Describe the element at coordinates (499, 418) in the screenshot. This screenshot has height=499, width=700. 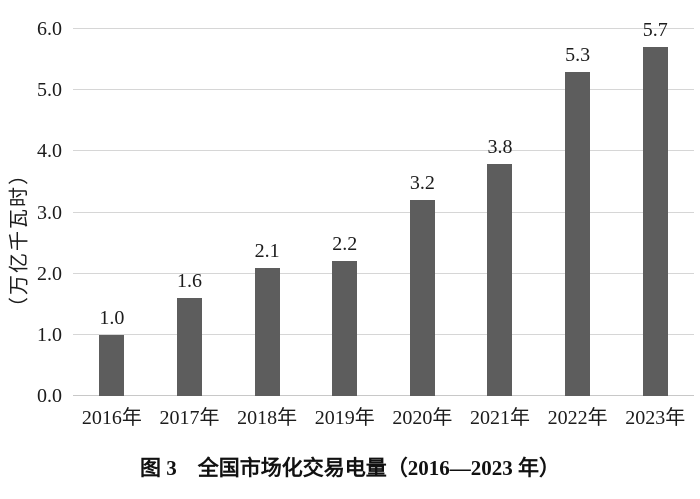
I see `x-tick-label: 2021年` at that location.